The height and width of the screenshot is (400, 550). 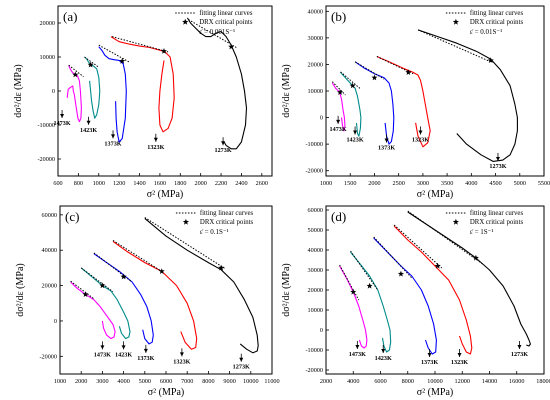 What do you see at coordinates (160, 183) in the screenshot?
I see `x-tick-label: 1600` at bounding box center [160, 183].